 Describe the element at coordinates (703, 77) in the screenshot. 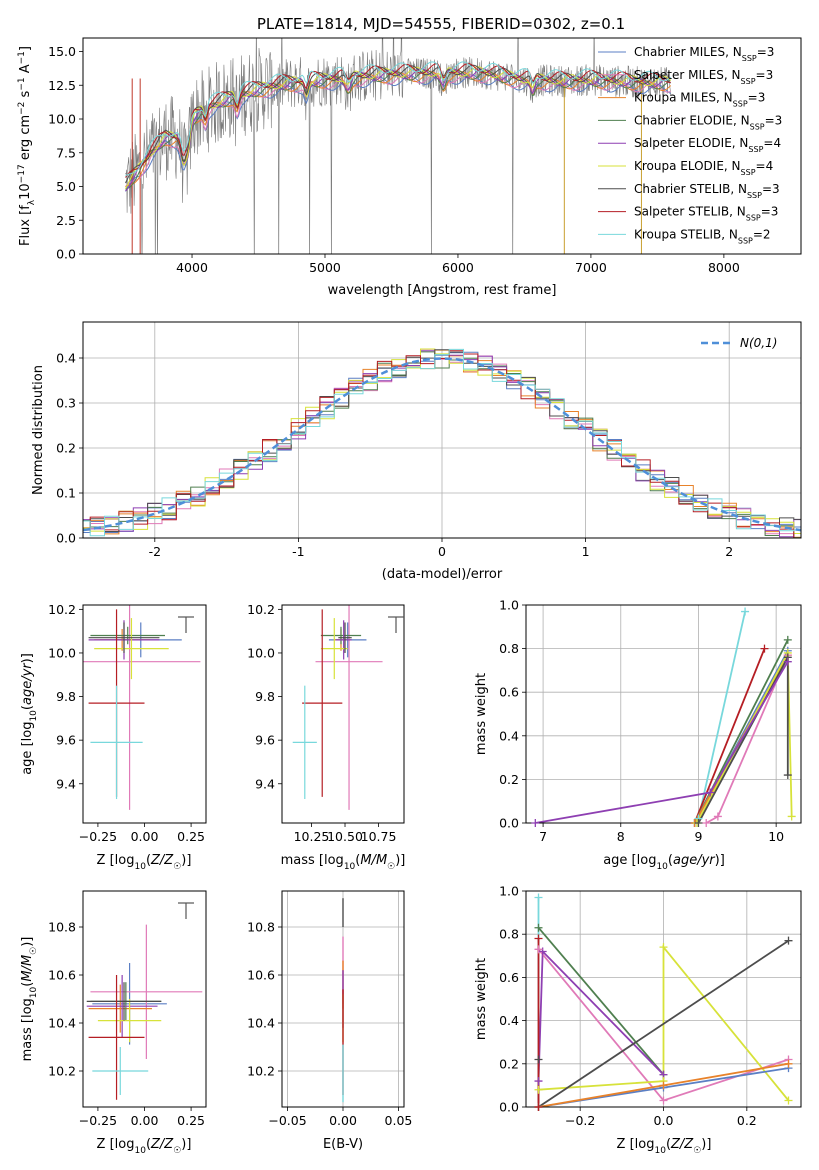

I see `legend-entry-label: Salpeter MILES, NSSP=3` at that location.